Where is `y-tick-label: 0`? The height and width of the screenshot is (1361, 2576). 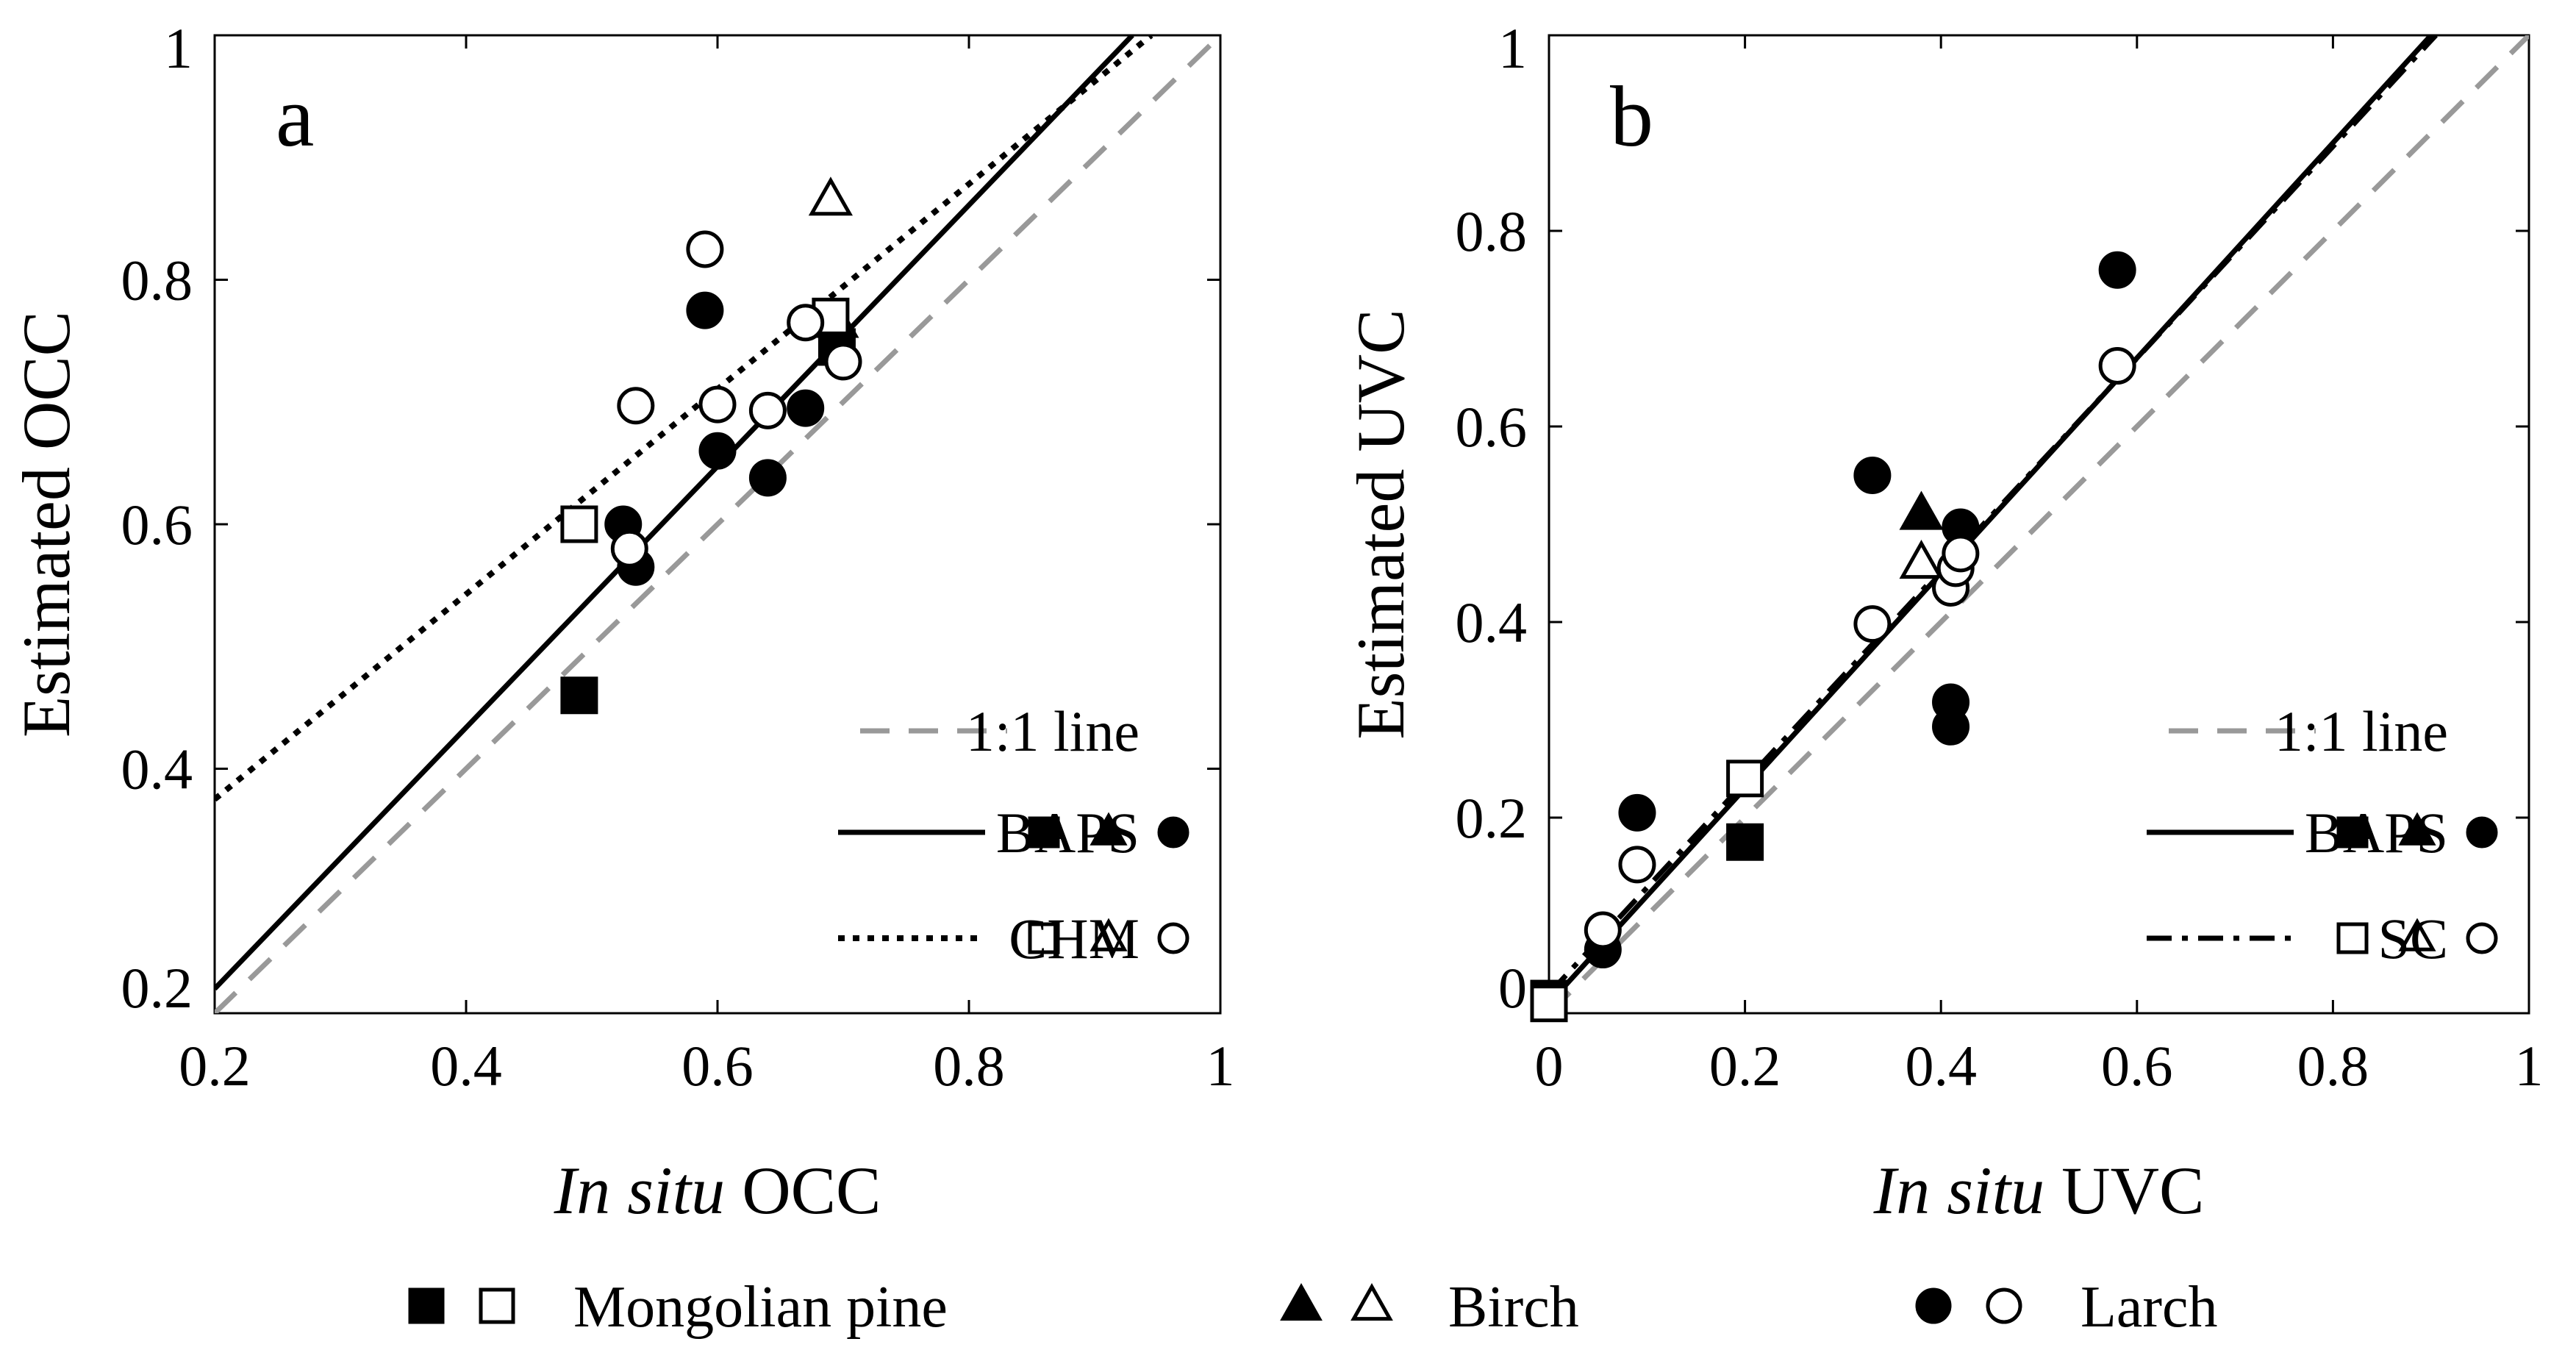
y-tick-label: 0 is located at coordinates (1512, 988).